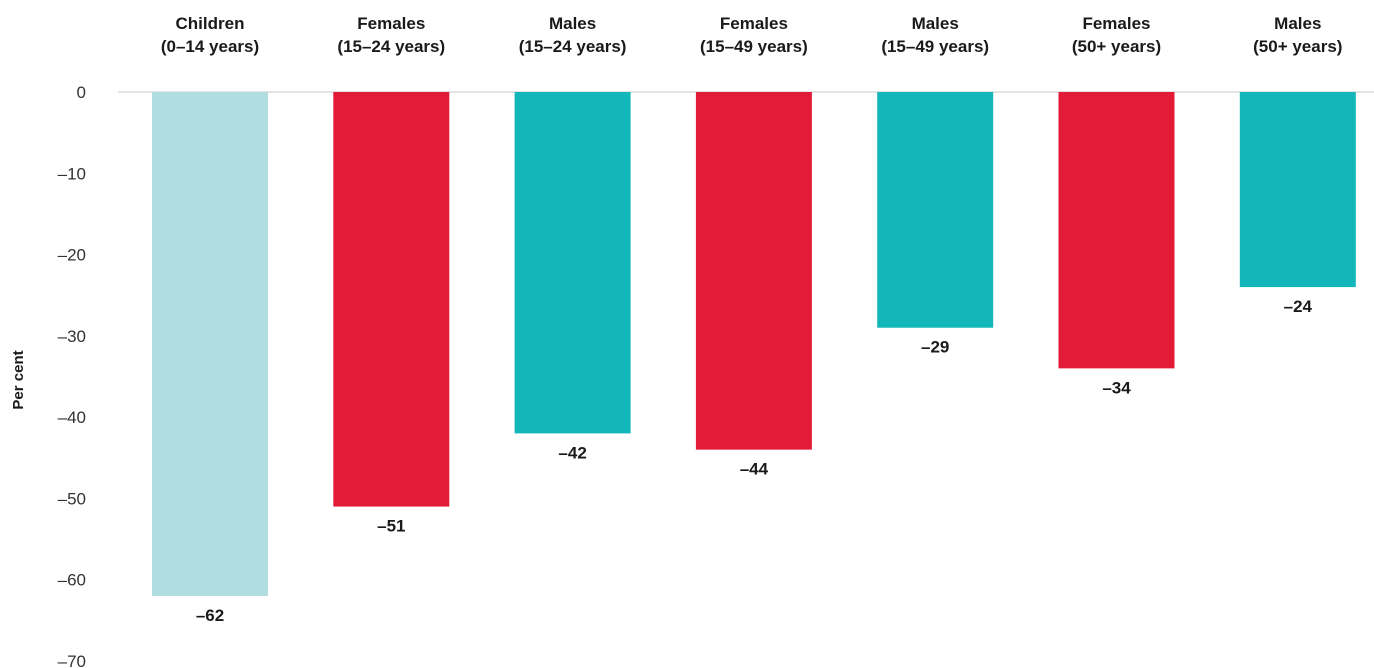 This screenshot has height=668, width=1374. Describe the element at coordinates (72, 255) in the screenshot. I see `y-tick-label: –20` at that location.